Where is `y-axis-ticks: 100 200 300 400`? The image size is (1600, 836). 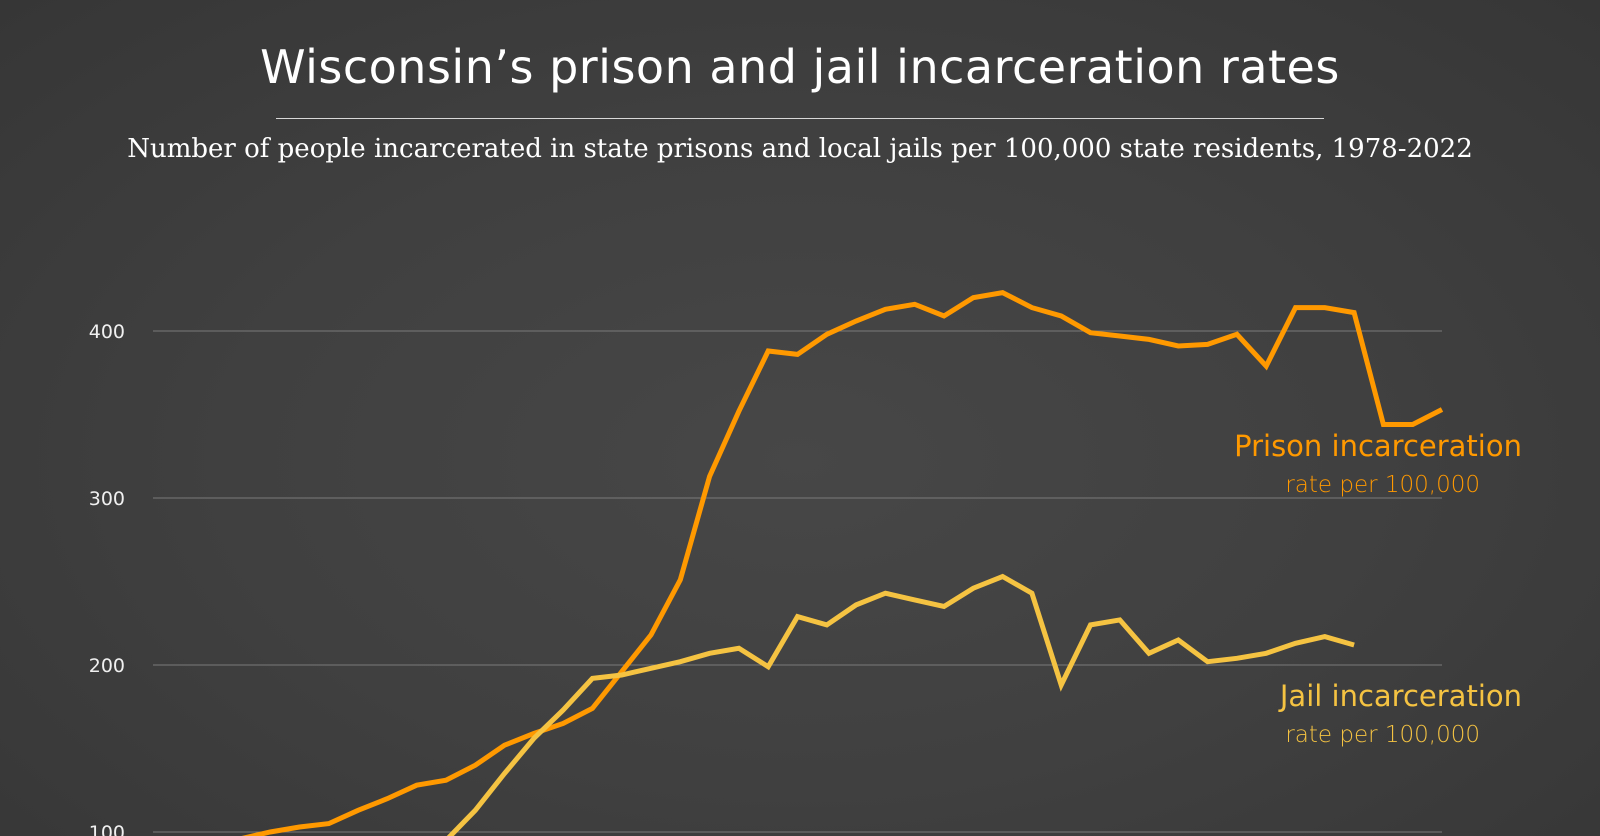 y-axis-ticks: 100 200 300 400 is located at coordinates (107, 578).